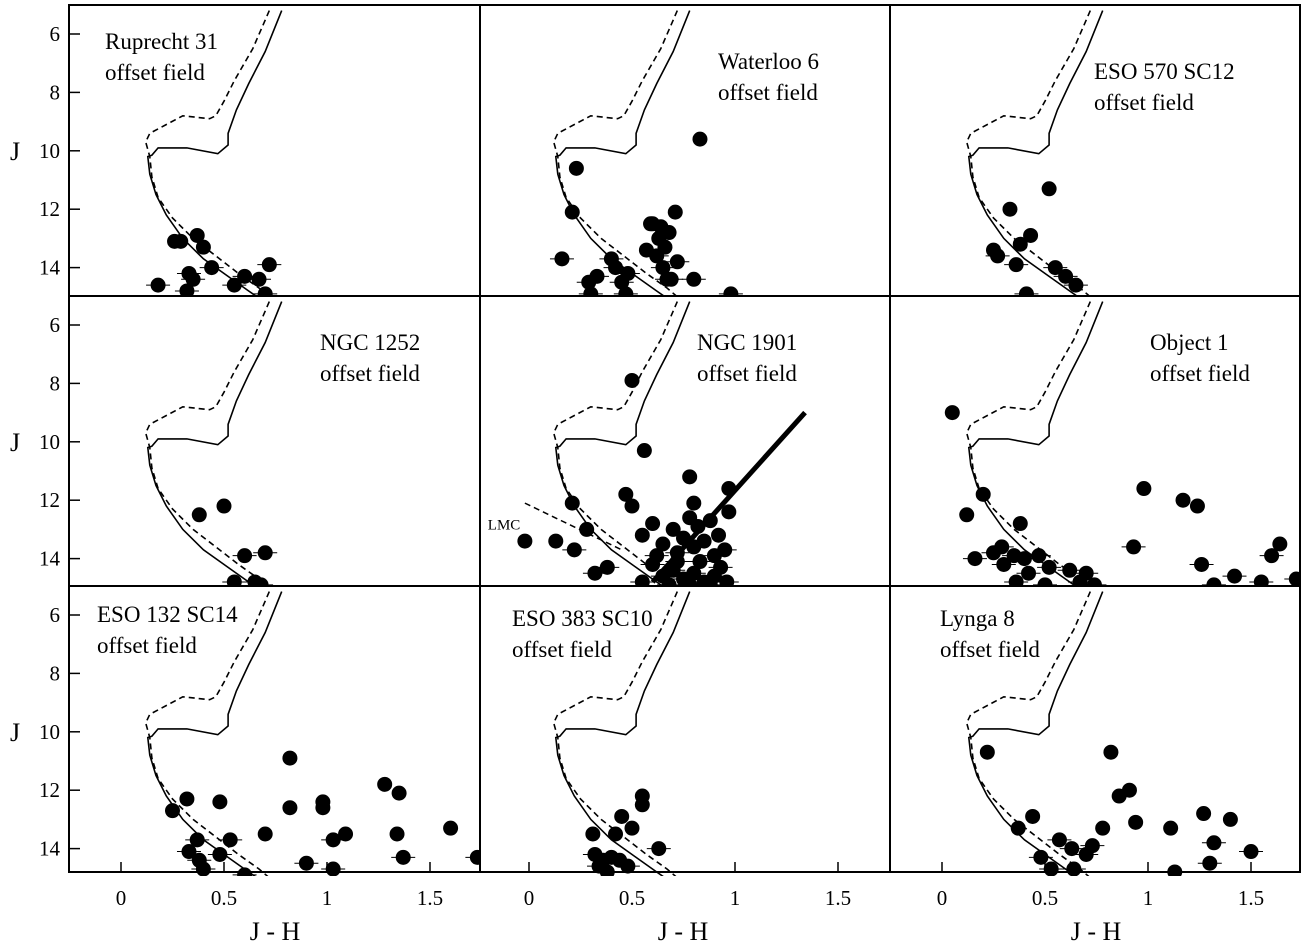 Image resolution: width=1304 pixels, height=948 pixels. I want to click on panel-4: NGC 1252 offset field, so click(282, 443).